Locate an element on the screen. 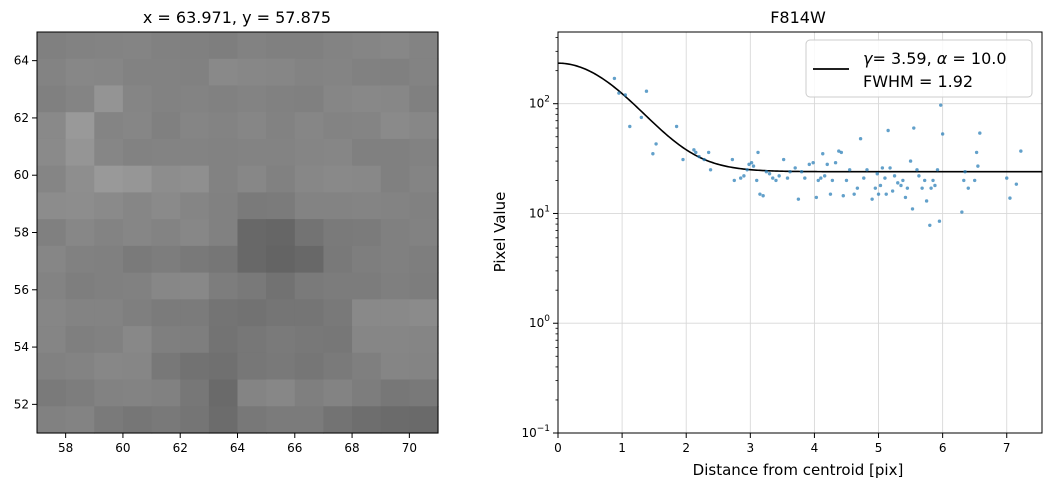  y-tick-label: 52 is located at coordinates (21, 404).